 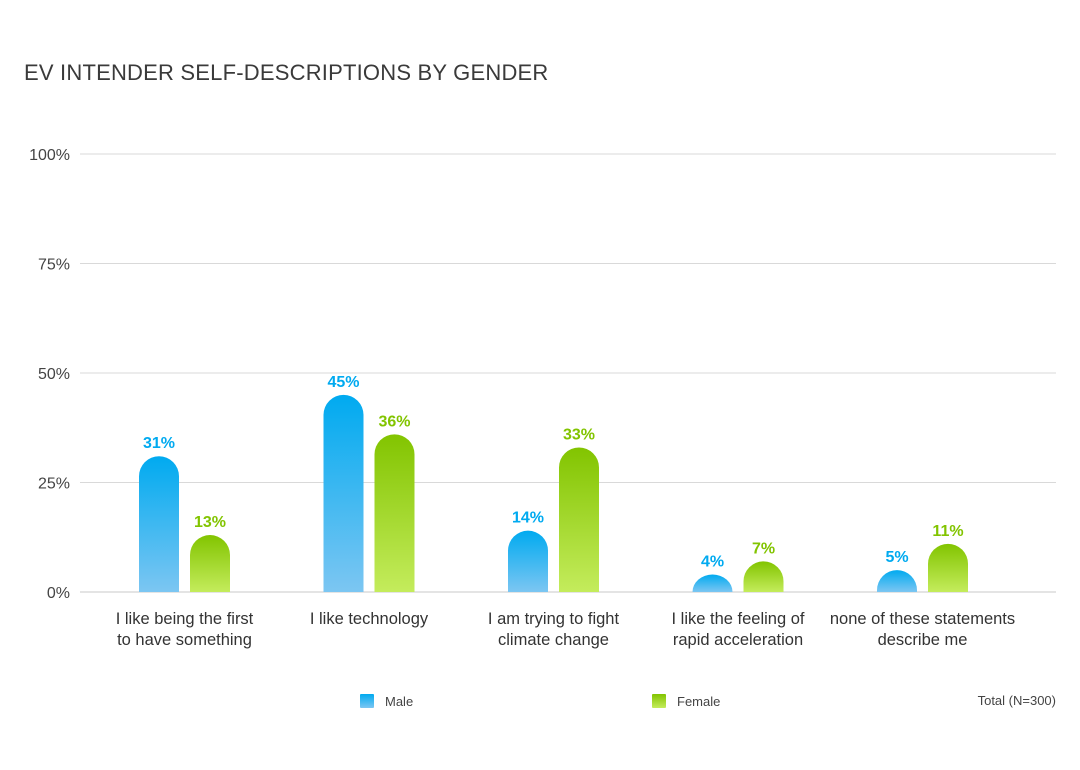 What do you see at coordinates (49, 155) in the screenshot?
I see `y-tick-label: 100%` at bounding box center [49, 155].